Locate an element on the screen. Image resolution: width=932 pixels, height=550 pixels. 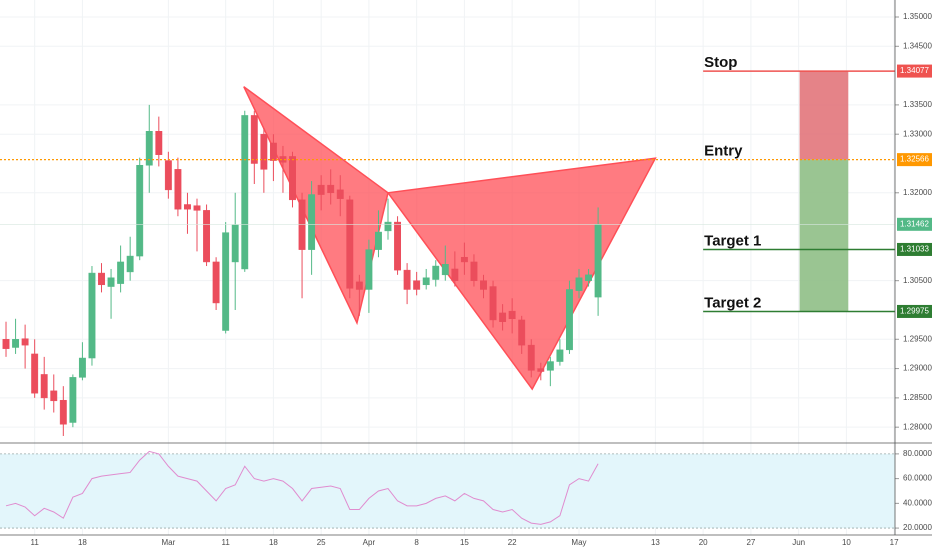
last-price-box is located at coordinates (914, 224).